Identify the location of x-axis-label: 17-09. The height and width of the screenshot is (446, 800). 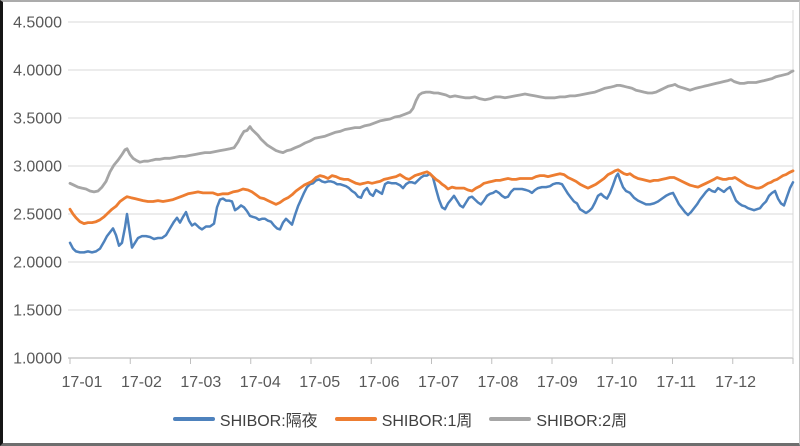
(557, 382).